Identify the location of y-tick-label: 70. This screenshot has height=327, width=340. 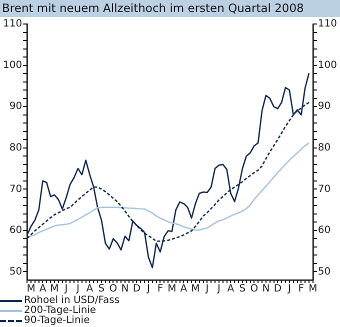
(15, 189).